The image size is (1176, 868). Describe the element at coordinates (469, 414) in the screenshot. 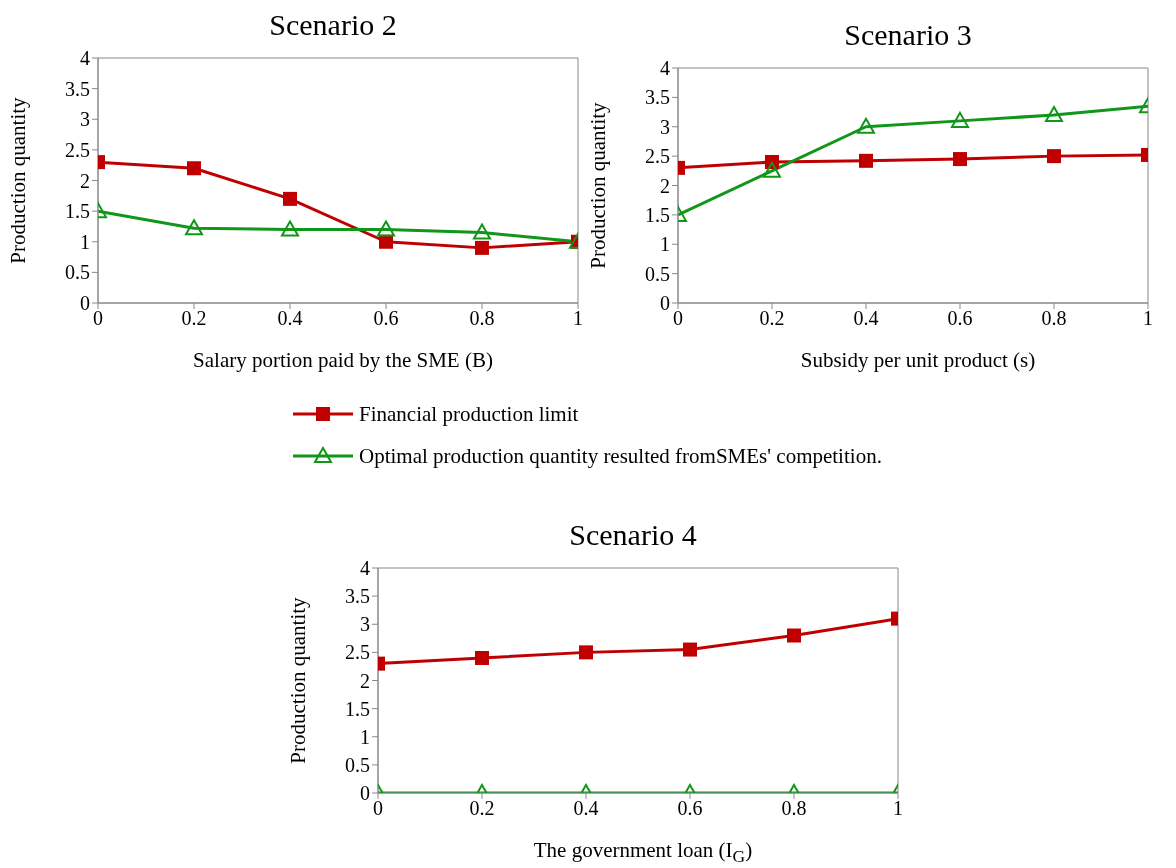

I see `legend-label: Financial production limit` at that location.